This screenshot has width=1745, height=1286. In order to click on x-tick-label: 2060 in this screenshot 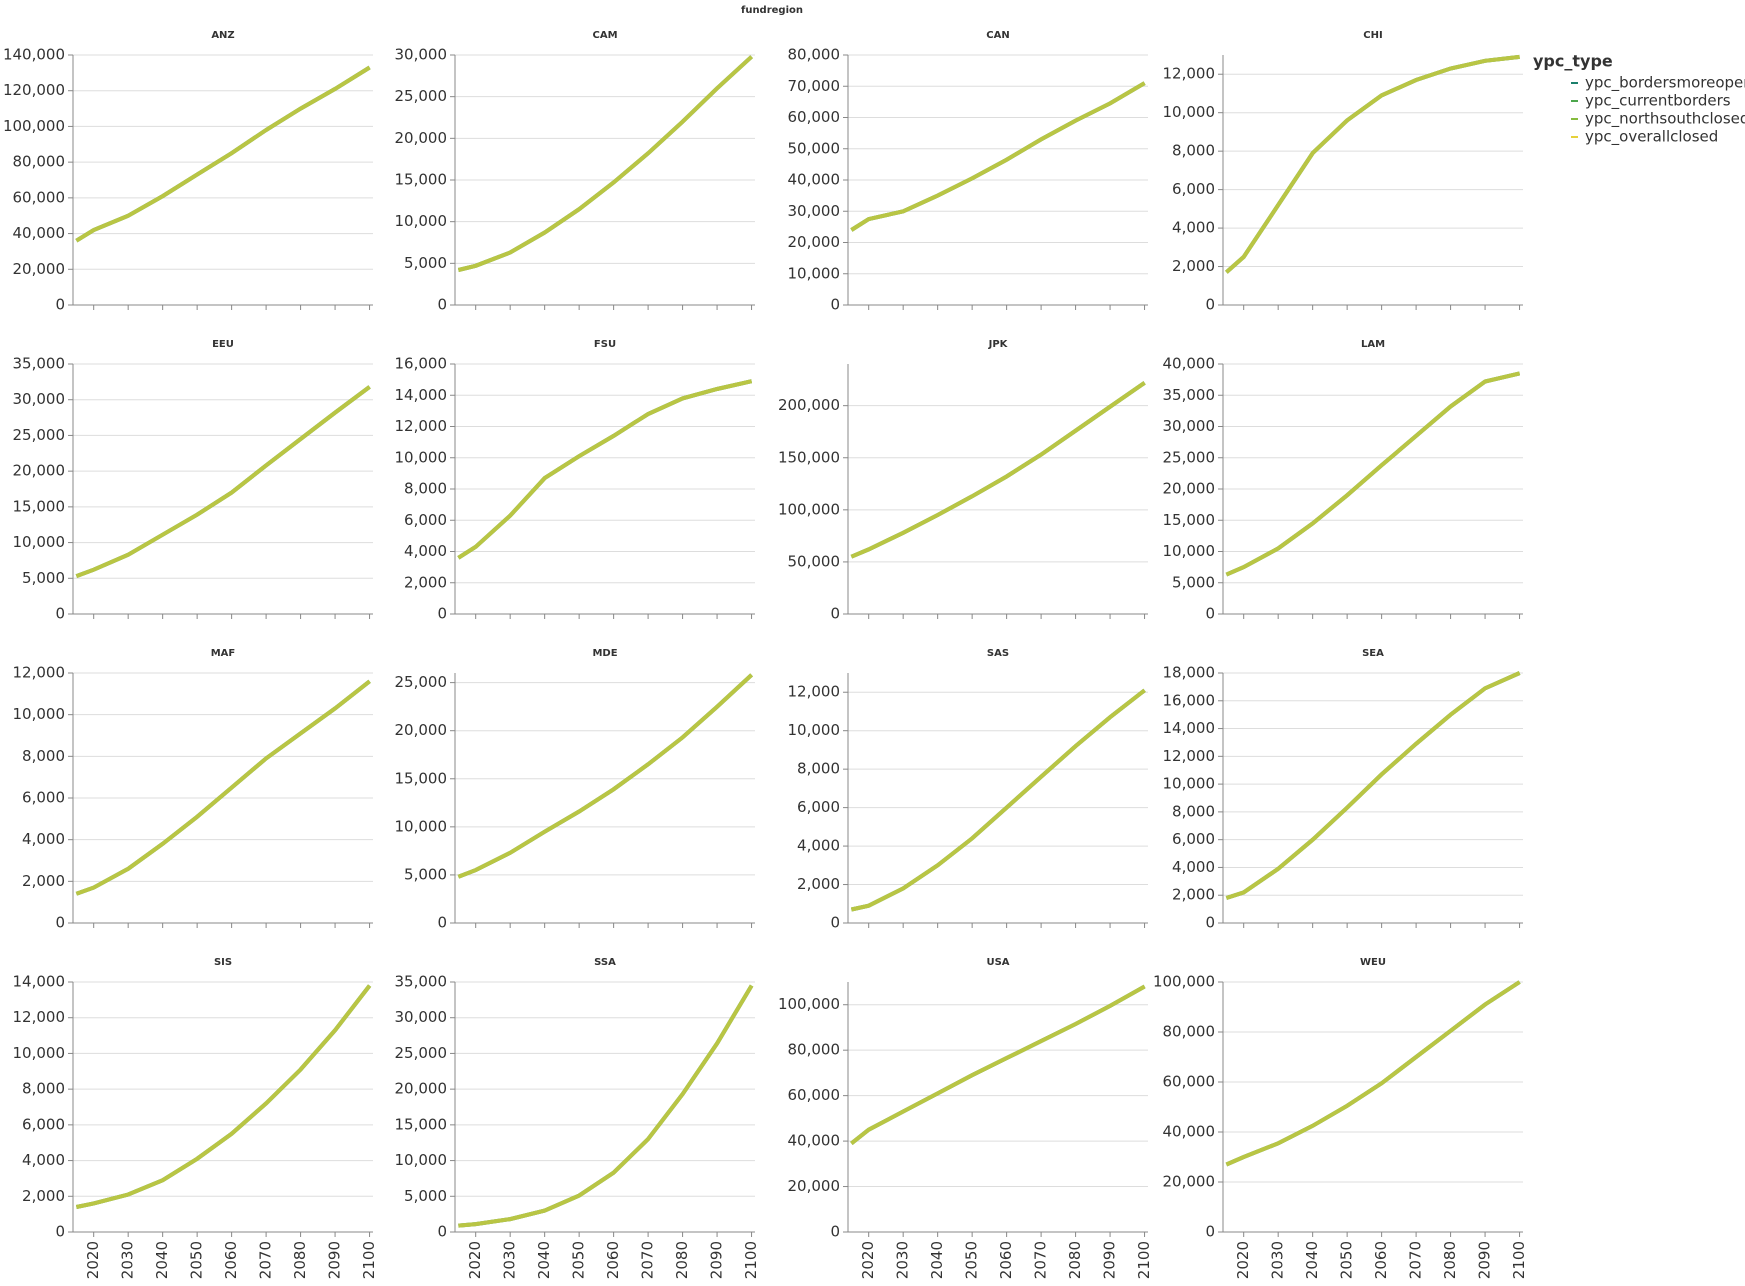, I will do `click(231, 1260)`.